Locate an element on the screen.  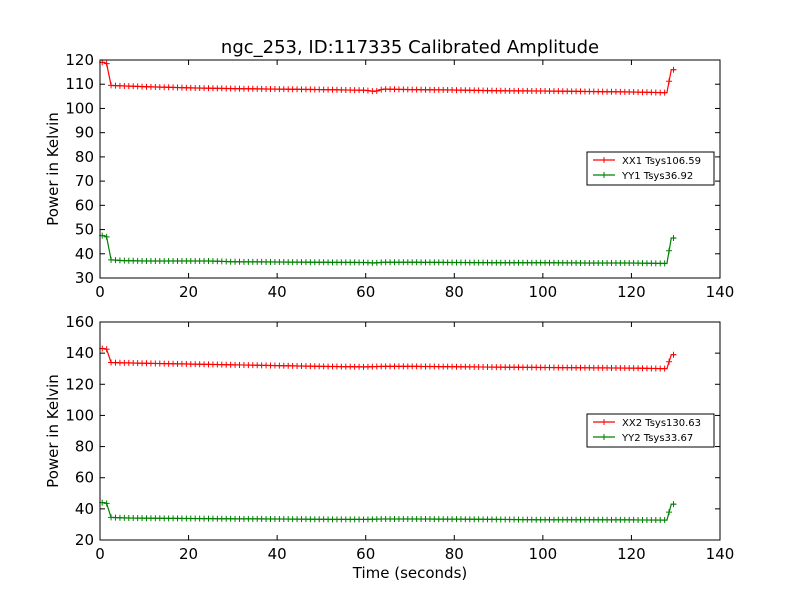
legend-label: YY1 Tsys36.92 is located at coordinates (657, 176).